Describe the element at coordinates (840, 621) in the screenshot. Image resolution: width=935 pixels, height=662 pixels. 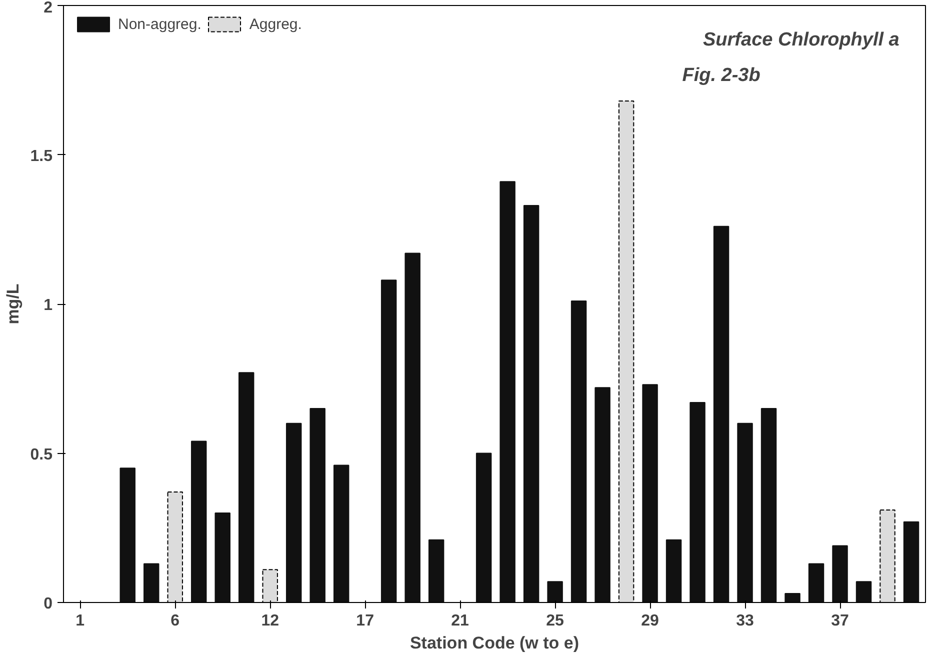
I see `x-tick-label: 37` at that location.